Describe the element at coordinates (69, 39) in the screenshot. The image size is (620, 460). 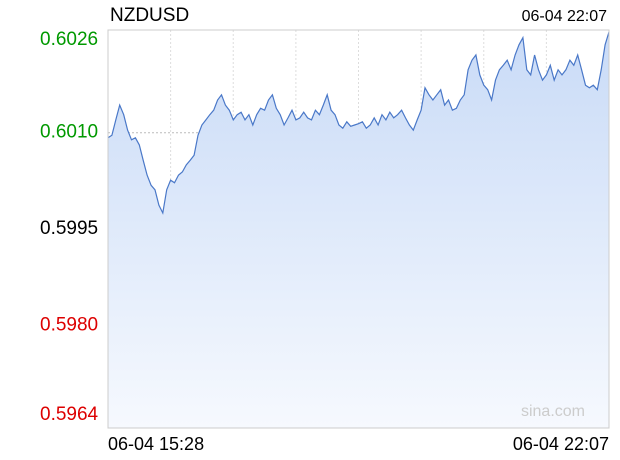
I see `y-tick-label: 0.6026` at that location.